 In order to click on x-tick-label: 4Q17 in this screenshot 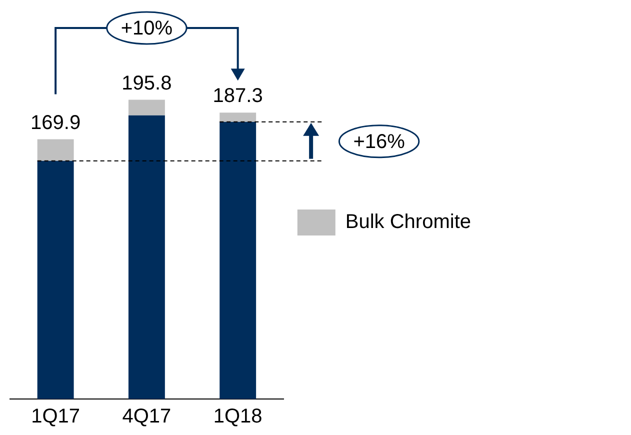, I will do `click(147, 417)`.